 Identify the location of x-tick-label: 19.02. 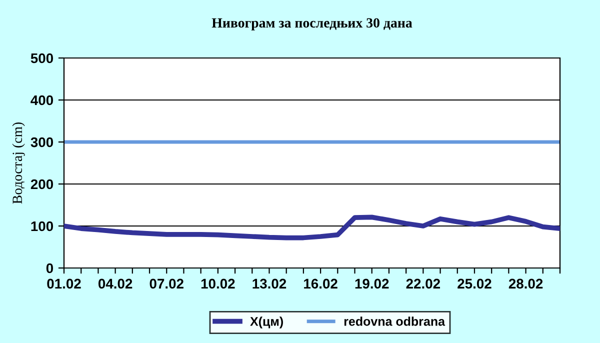
(372, 283).